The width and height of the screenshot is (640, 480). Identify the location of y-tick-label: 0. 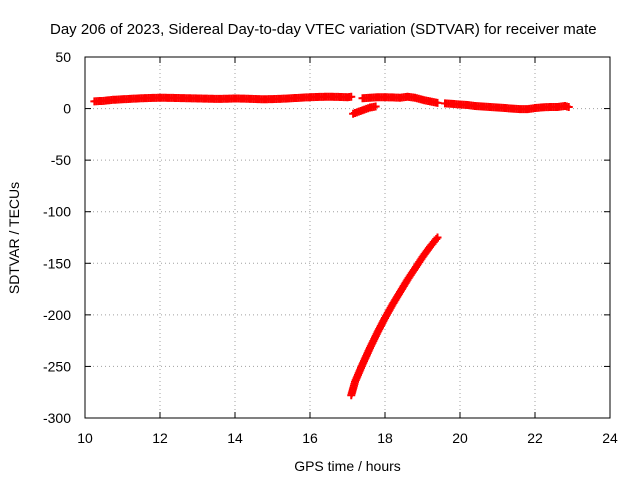
(67, 109).